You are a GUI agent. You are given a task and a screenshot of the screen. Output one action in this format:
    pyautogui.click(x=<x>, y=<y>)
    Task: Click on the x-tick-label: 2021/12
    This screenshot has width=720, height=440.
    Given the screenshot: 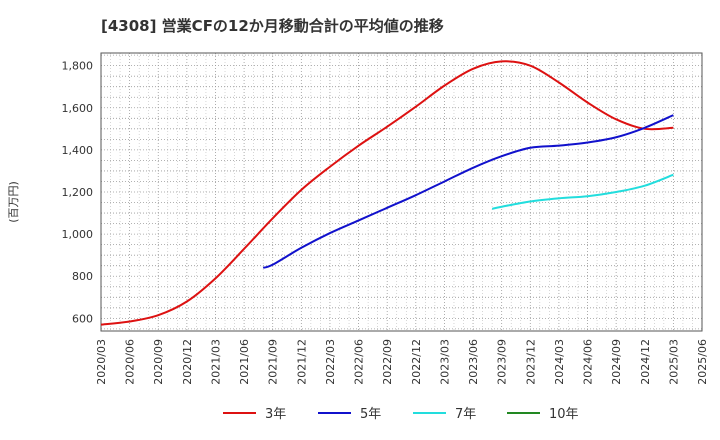 What is the action you would take?
    pyautogui.click(x=301, y=362)
    